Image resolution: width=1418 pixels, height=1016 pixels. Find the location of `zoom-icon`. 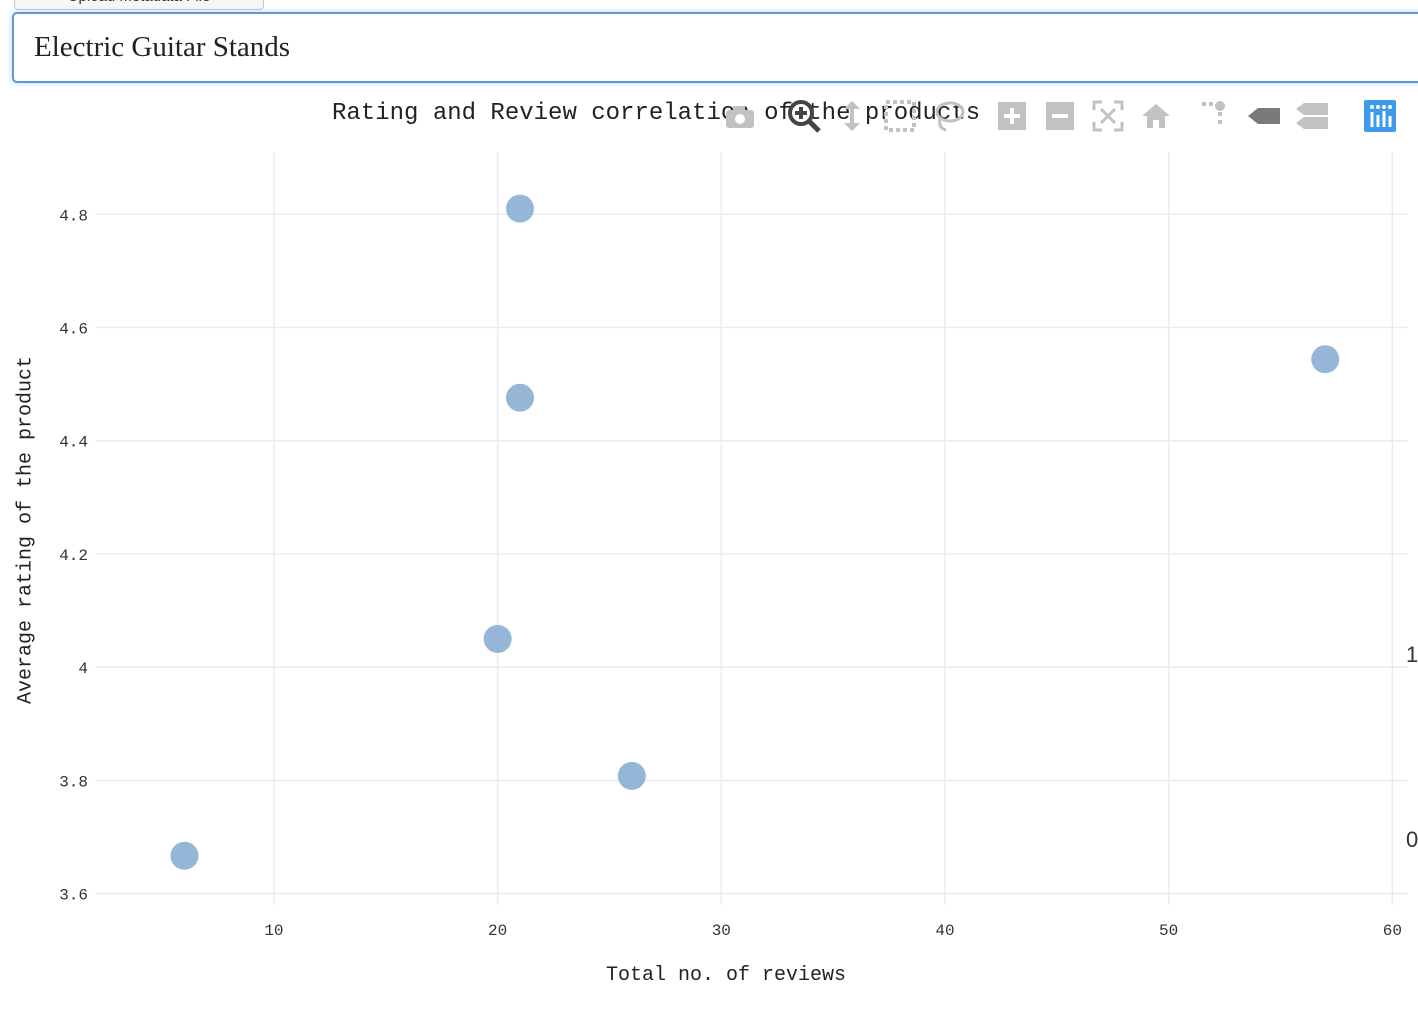

zoom-icon is located at coordinates (804, 116).